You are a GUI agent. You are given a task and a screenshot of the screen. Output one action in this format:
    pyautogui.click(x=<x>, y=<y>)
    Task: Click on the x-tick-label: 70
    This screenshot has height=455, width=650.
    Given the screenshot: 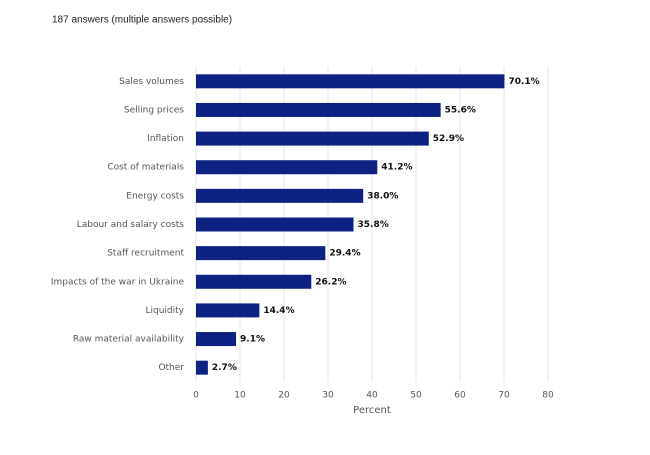 What is the action you would take?
    pyautogui.click(x=504, y=396)
    